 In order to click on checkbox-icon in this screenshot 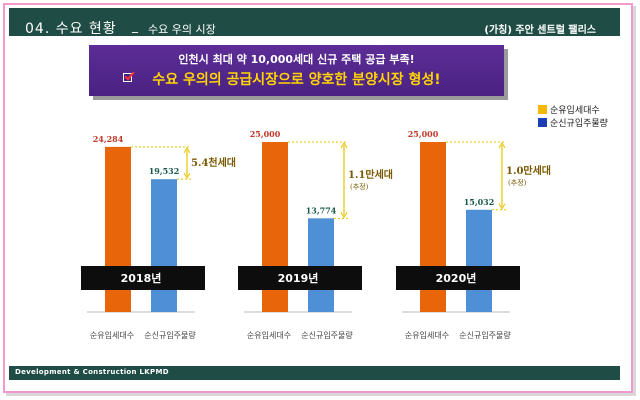, I will do `click(127, 77)`.